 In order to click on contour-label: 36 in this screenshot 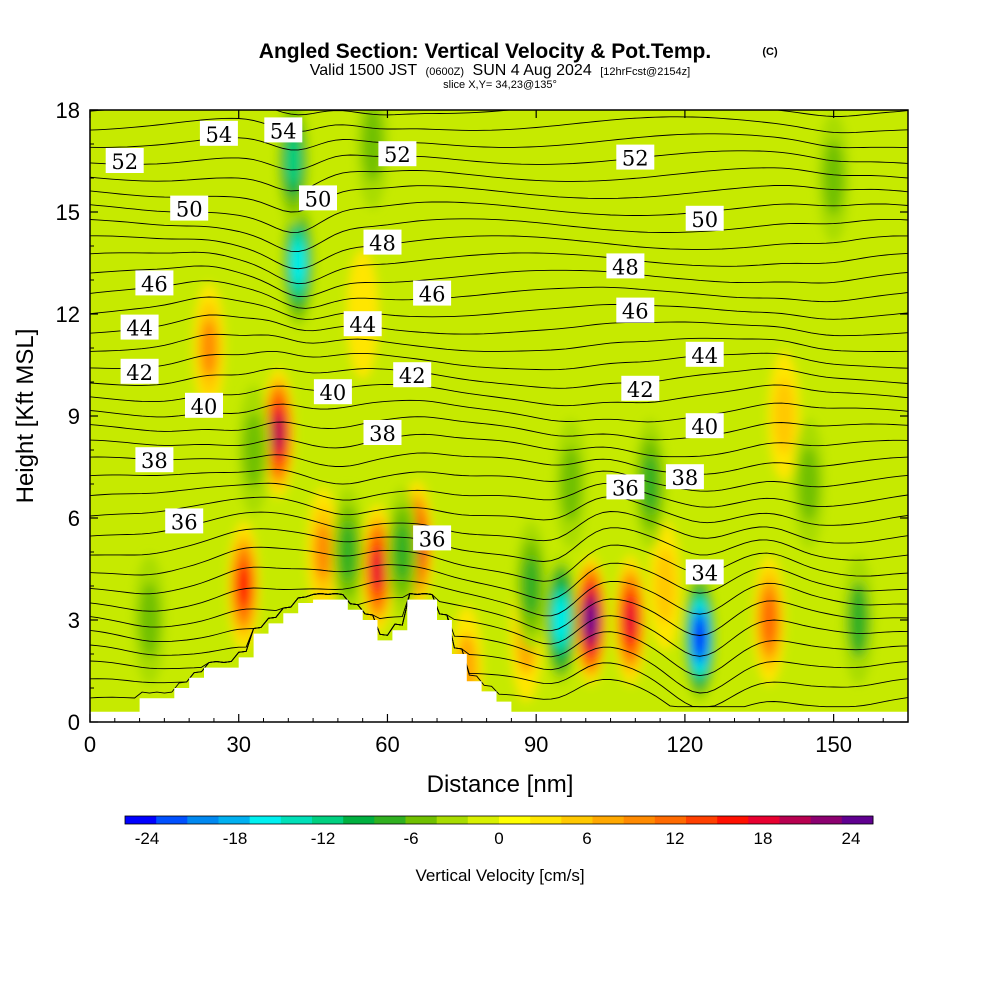, I will do `click(184, 521)`.